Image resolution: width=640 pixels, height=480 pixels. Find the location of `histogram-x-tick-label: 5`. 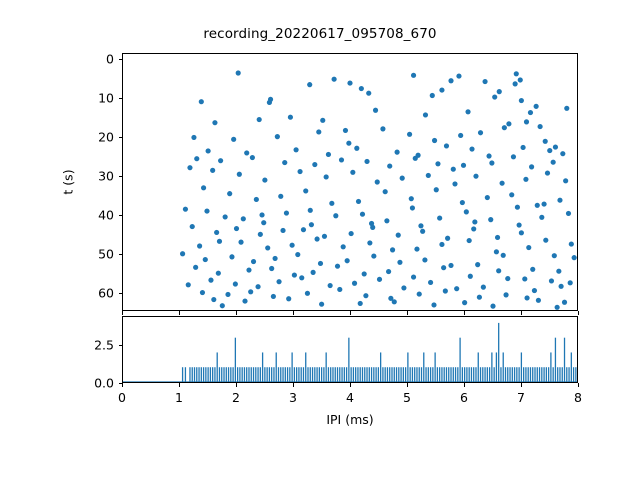

histogram-x-tick-label: 5 is located at coordinates (407, 397).